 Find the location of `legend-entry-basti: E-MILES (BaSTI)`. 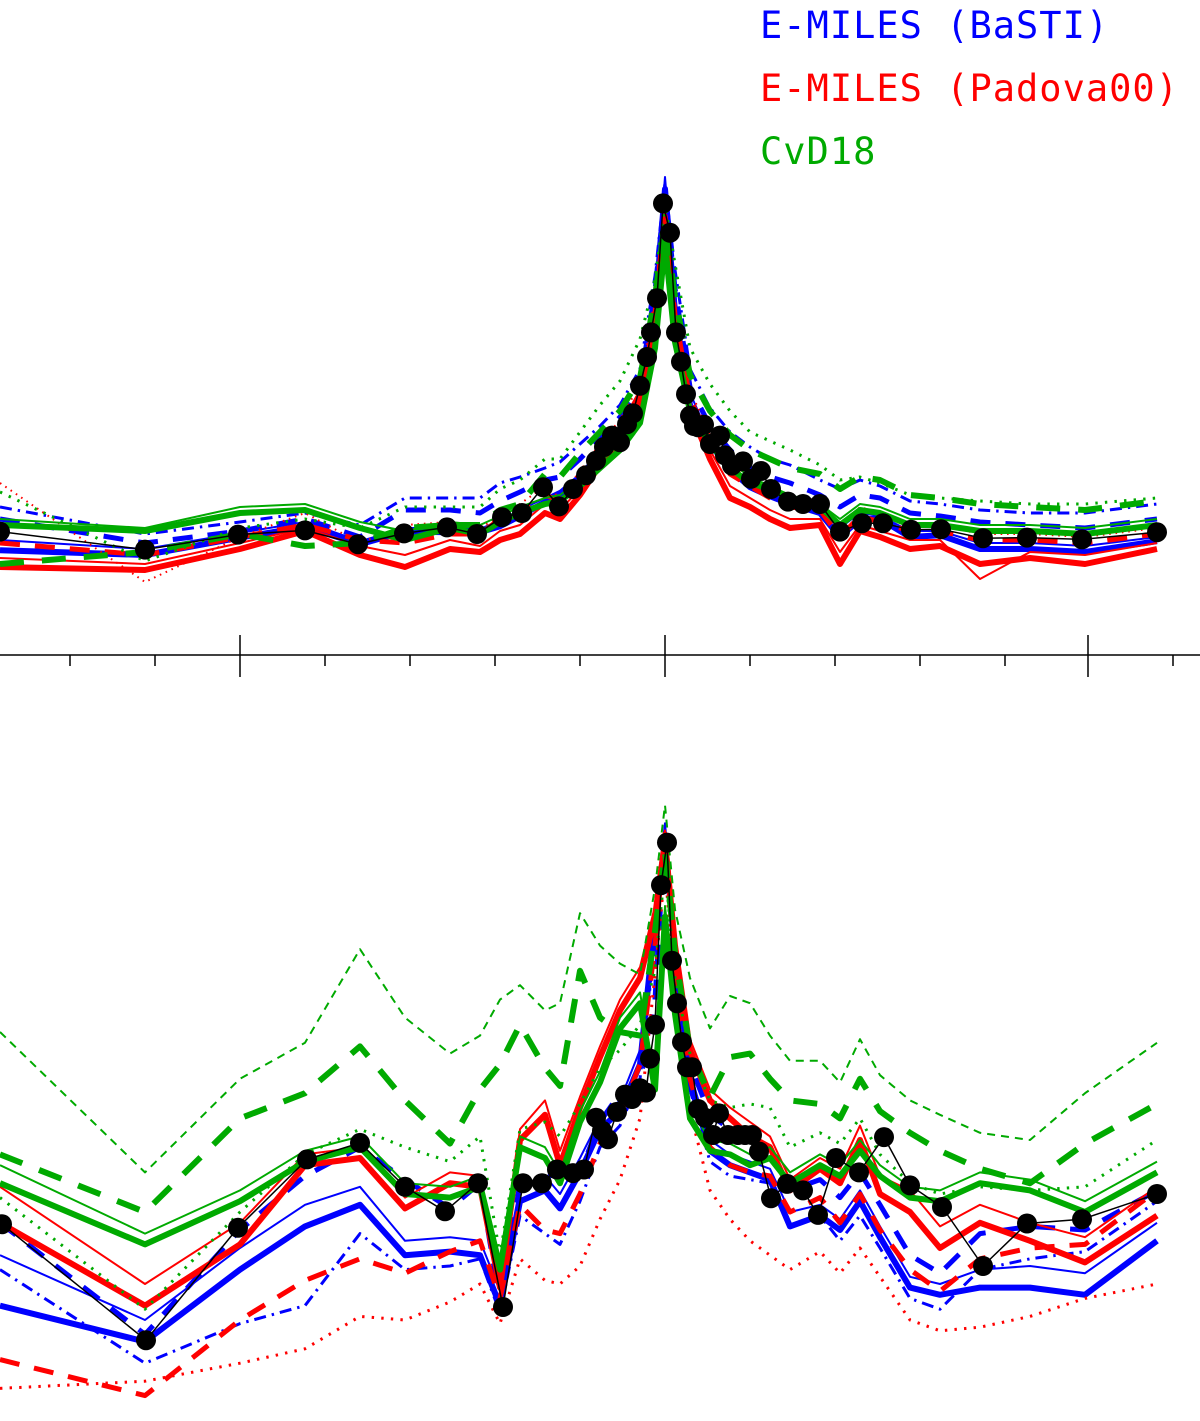

legend-entry-basti: E-MILES (BaSTI) is located at coordinates (935, 25).